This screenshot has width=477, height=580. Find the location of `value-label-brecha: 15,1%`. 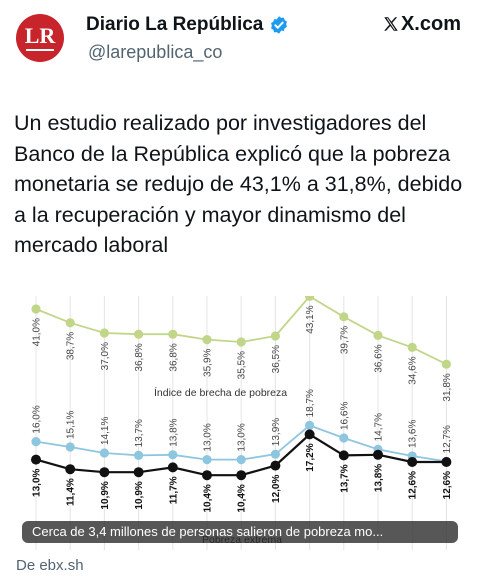

value-label-brecha: 15,1% is located at coordinates (71, 425).